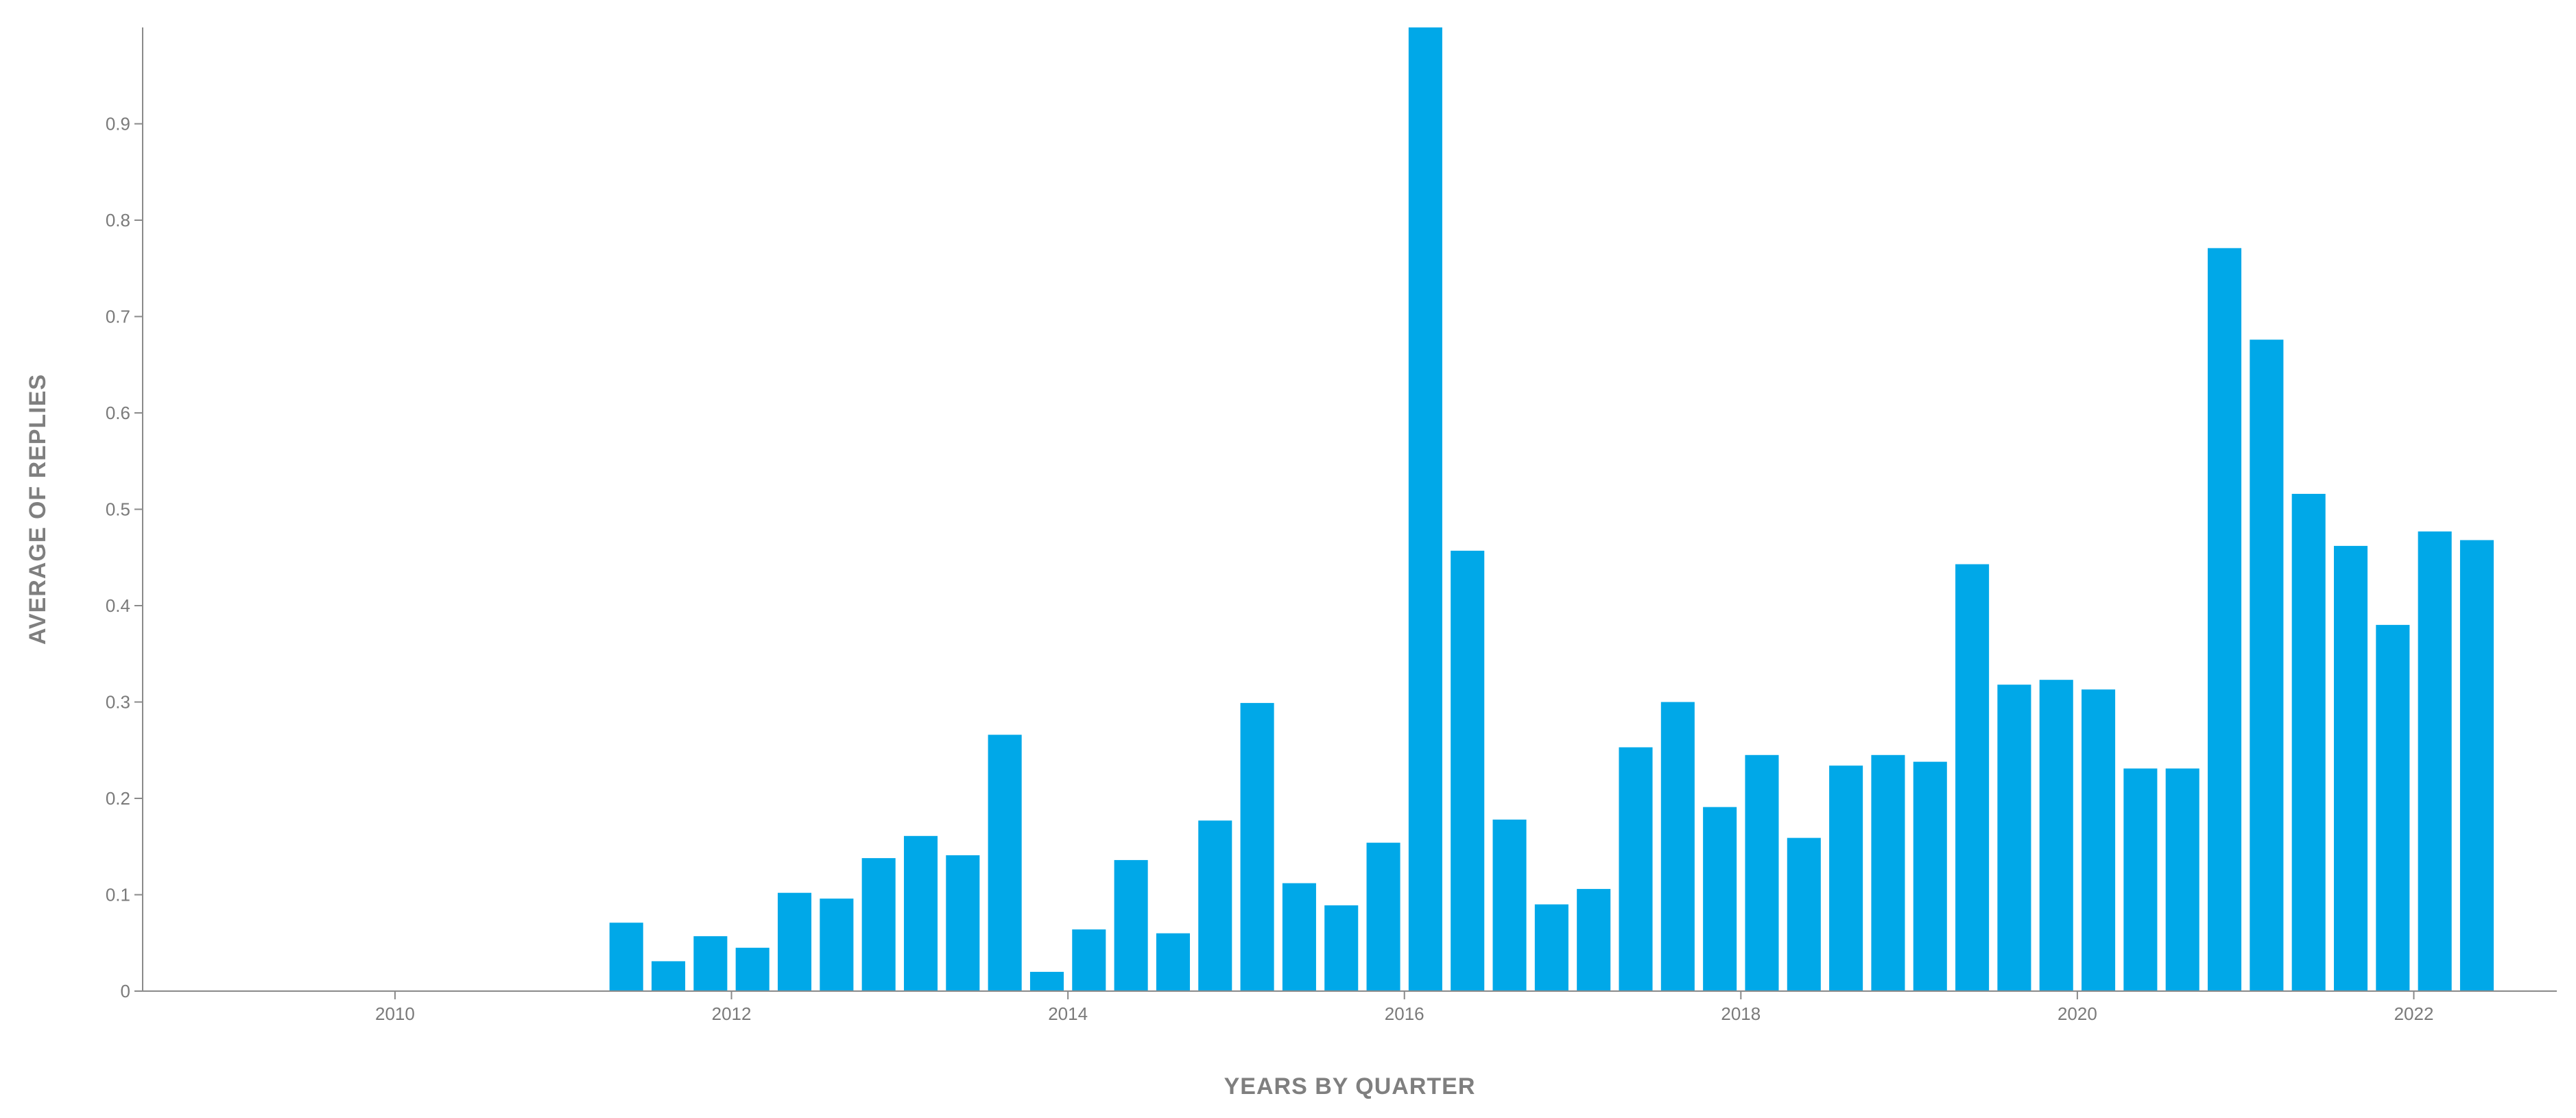  What do you see at coordinates (1404, 1013) in the screenshot?
I see `x-tick-label: 2016` at bounding box center [1404, 1013].